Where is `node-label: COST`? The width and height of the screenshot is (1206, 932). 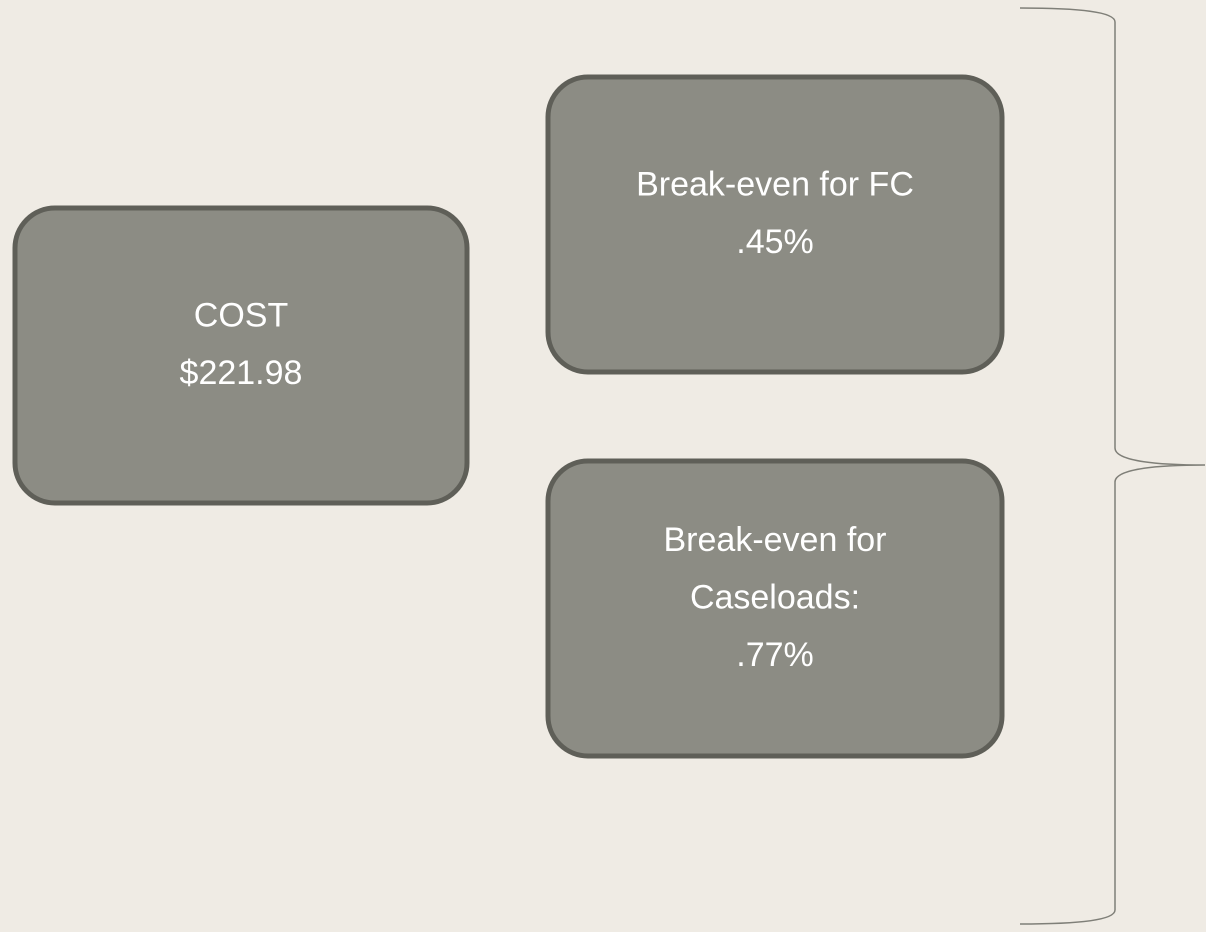
node-label: COST is located at coordinates (241, 316).